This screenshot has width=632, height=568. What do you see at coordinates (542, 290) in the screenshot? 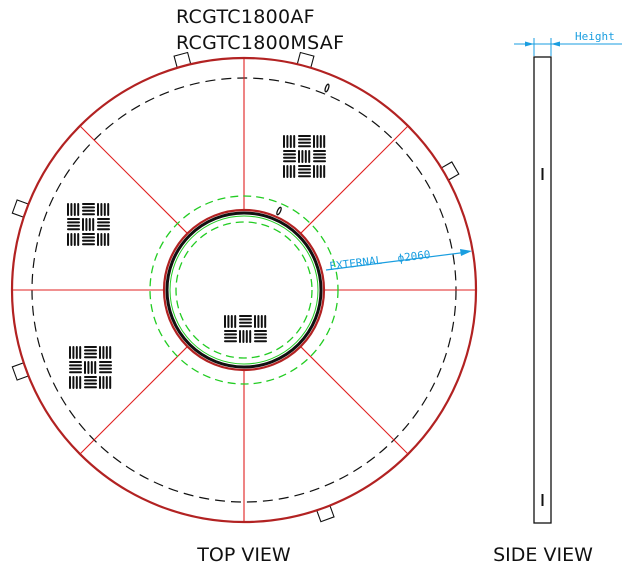
I see `side-profile` at bounding box center [542, 290].